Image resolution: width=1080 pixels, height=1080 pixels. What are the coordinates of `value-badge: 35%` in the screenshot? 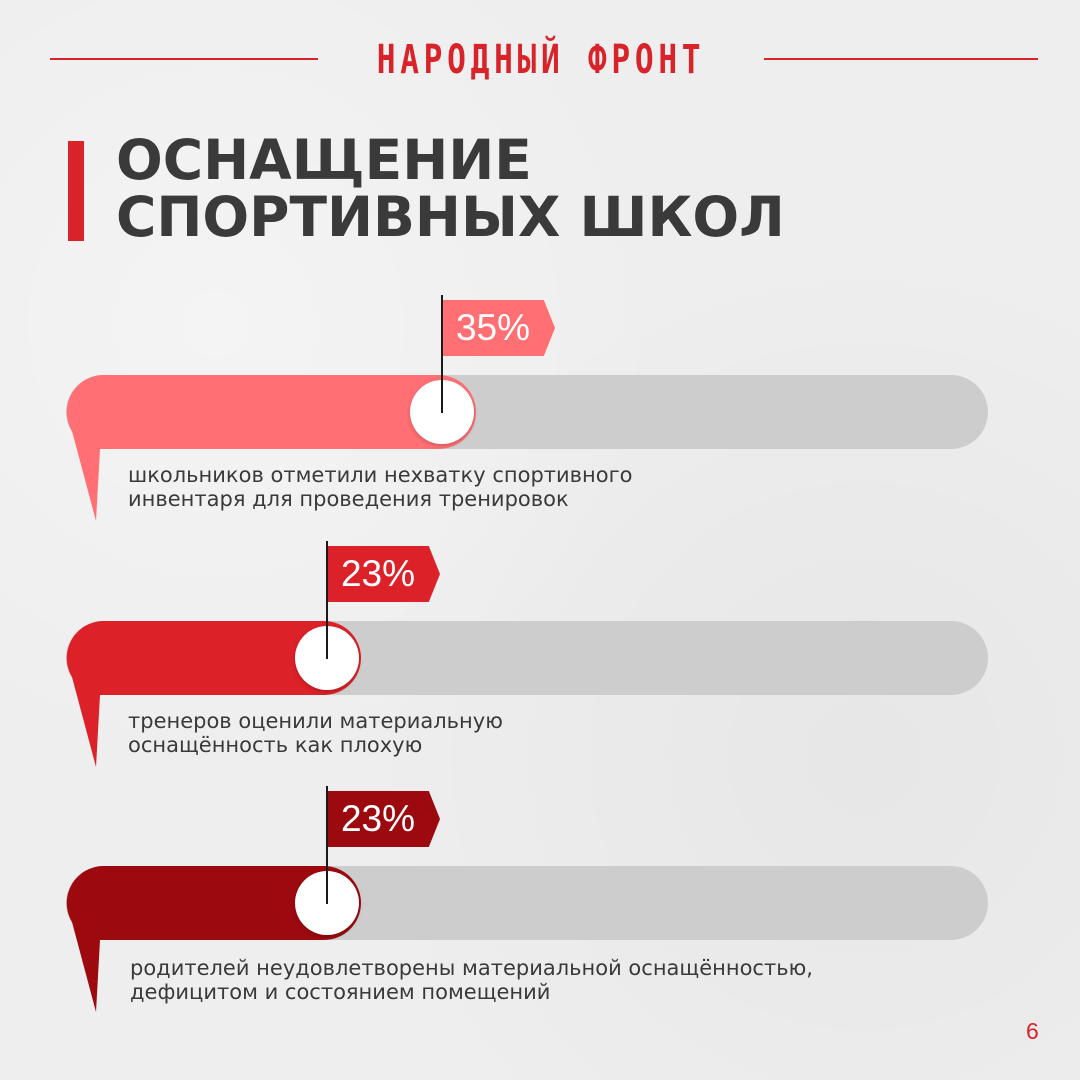 It's located at (499, 328).